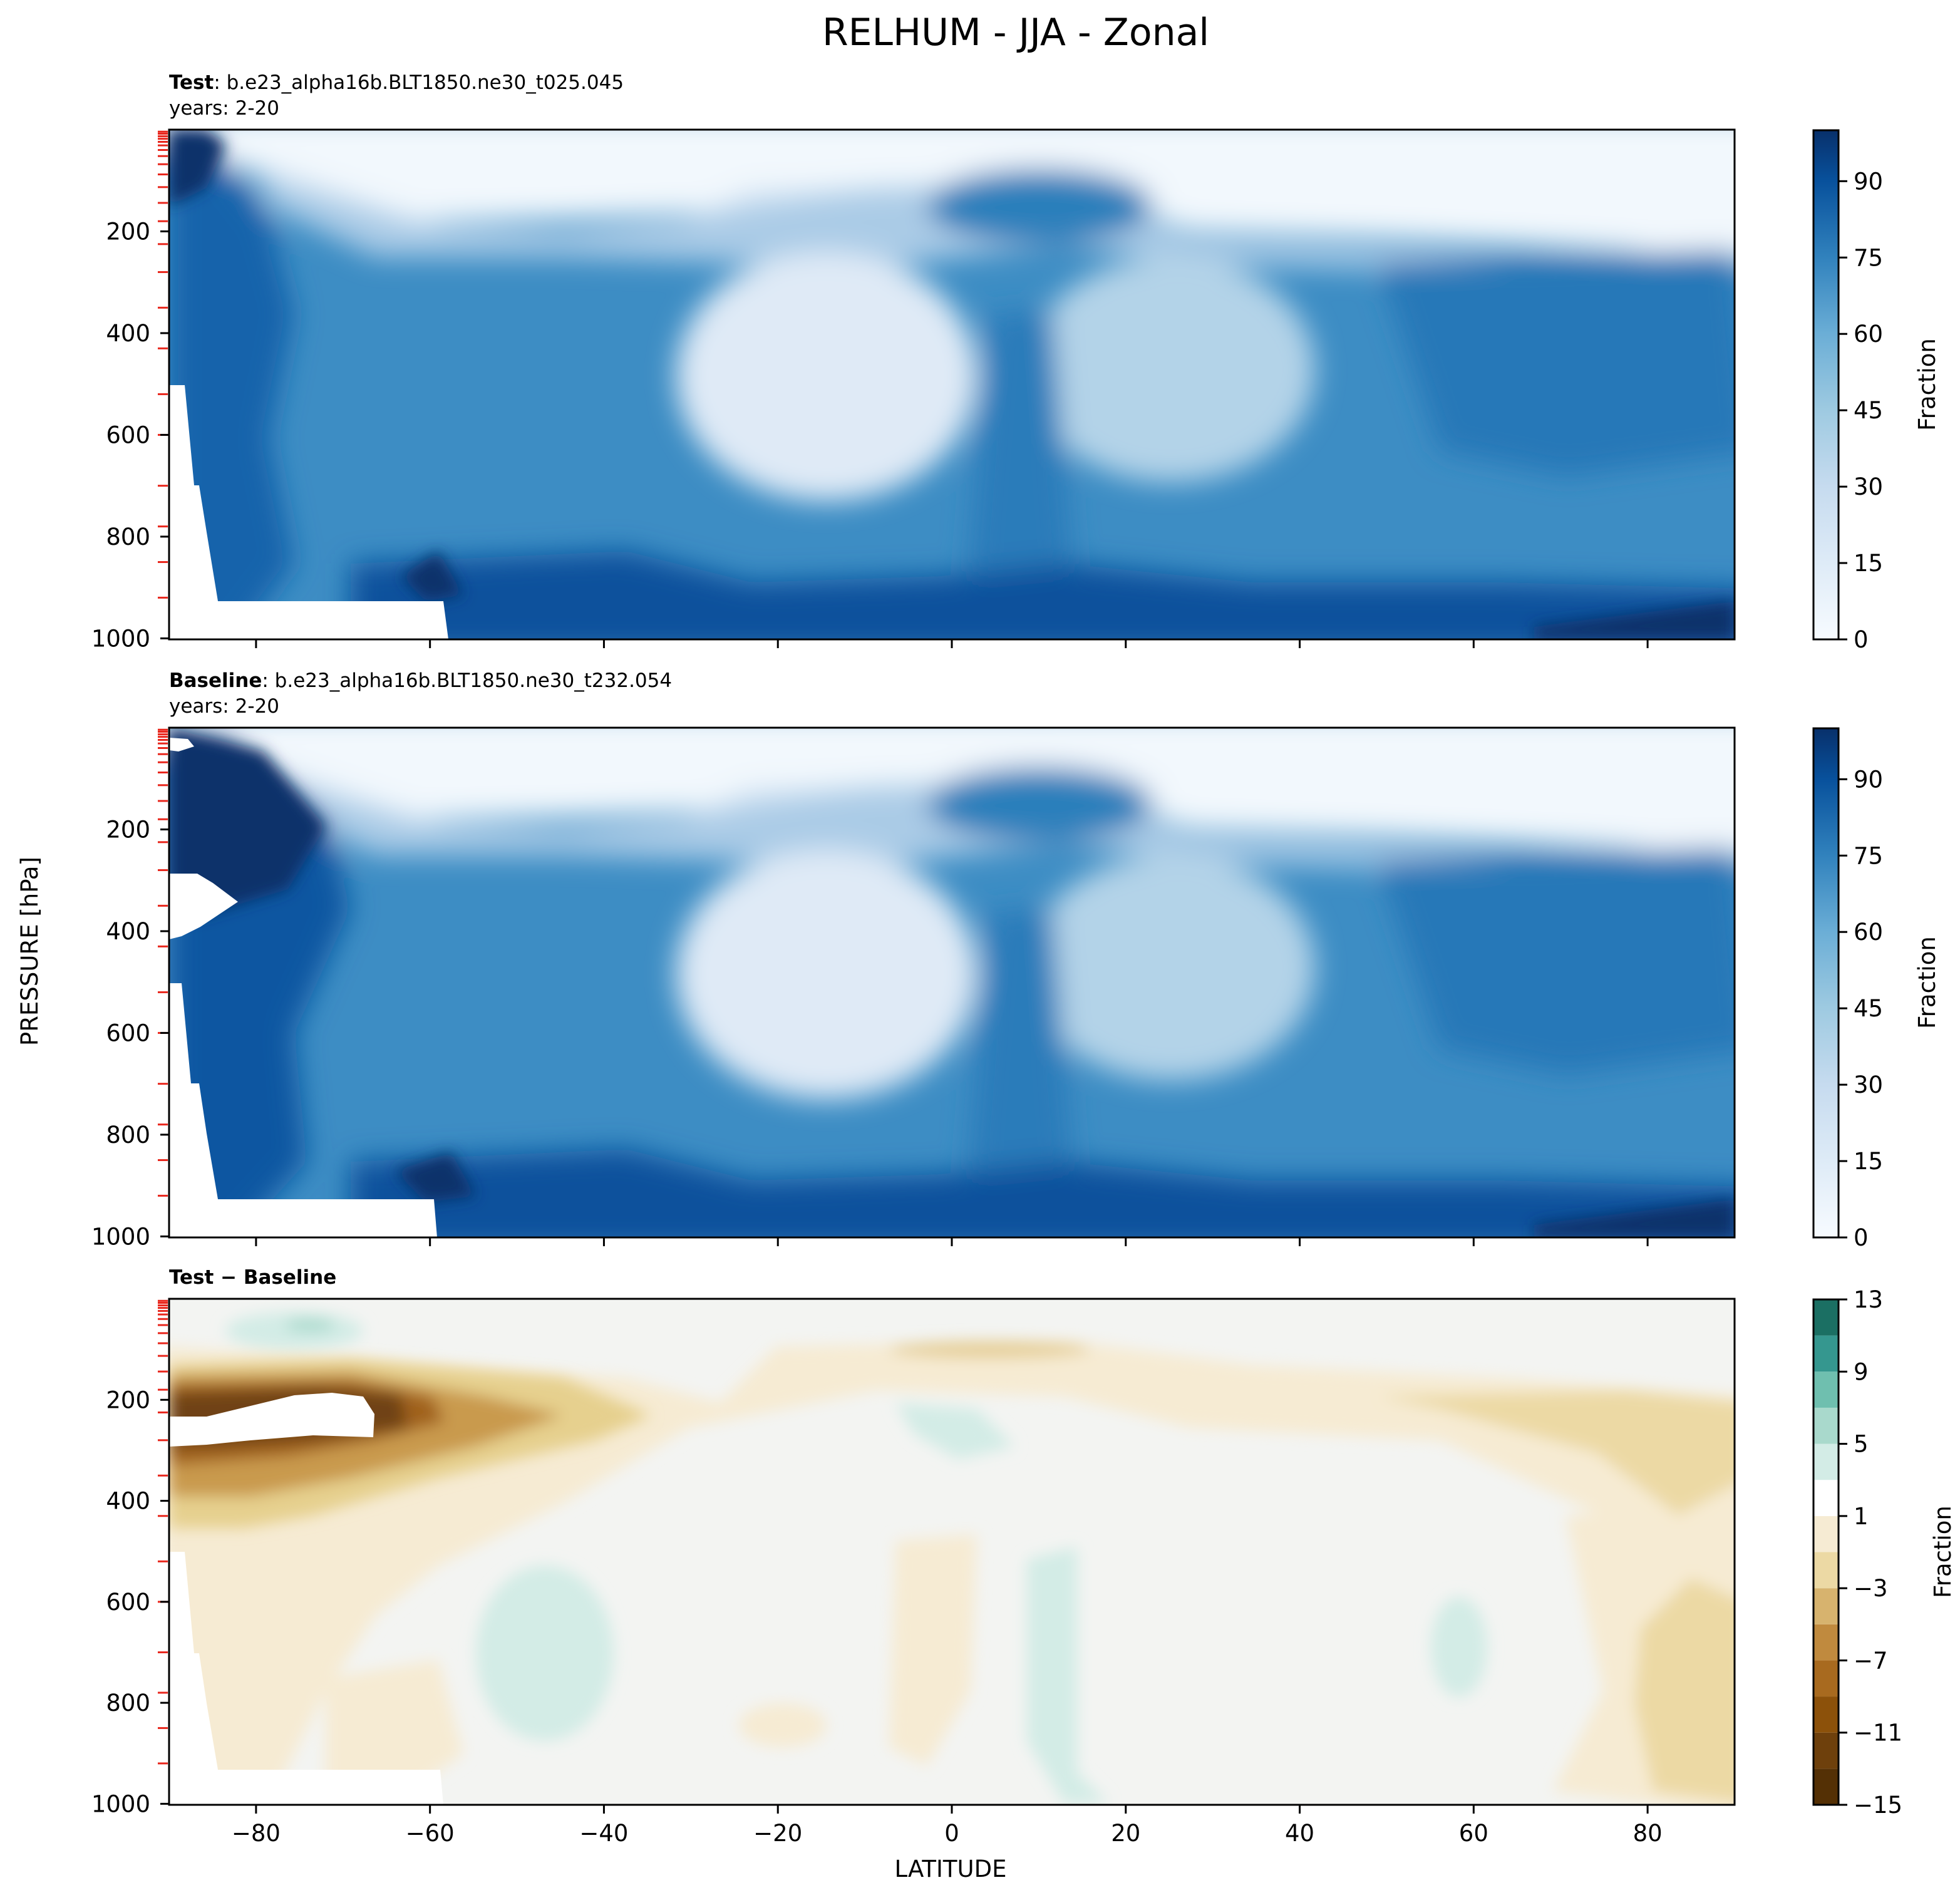 The height and width of the screenshot is (1900, 1960). What do you see at coordinates (933, 1650) in the screenshot?
I see `field-tropical-dry-strip` at bounding box center [933, 1650].